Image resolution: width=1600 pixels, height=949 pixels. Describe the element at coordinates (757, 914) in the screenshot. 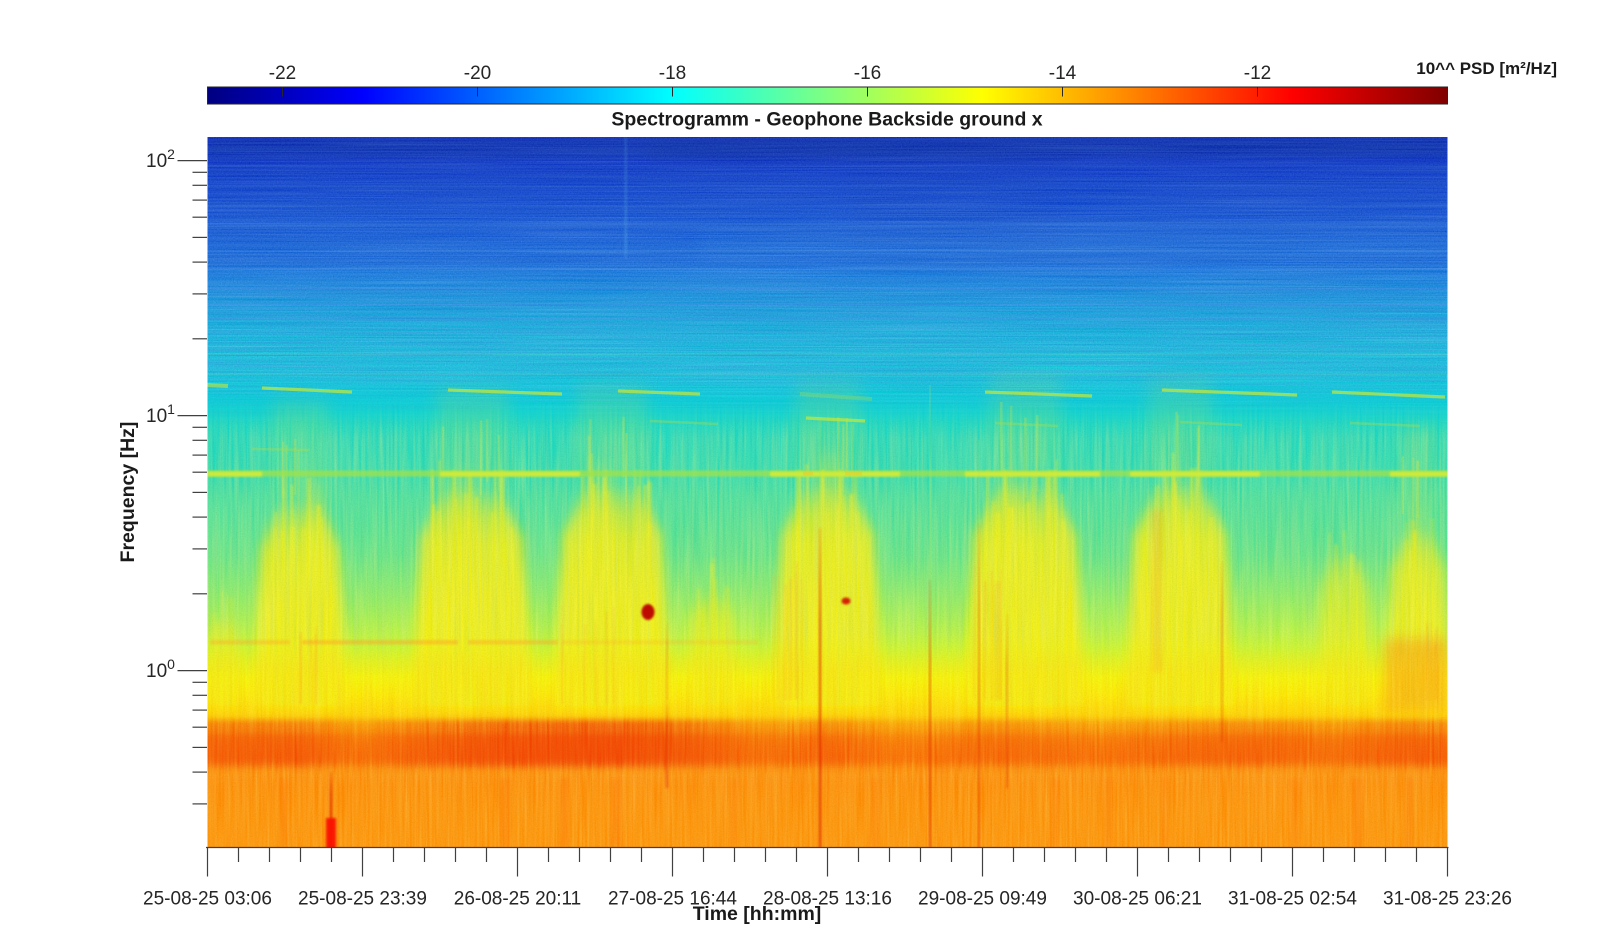

I see `svg-text: Time [hh:mm]` at that location.